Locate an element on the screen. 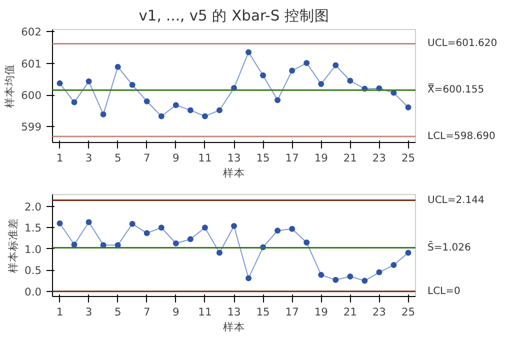 Image resolution: width=506 pixels, height=341 pixels. ref-line-label: LCL=598.690 is located at coordinates (462, 136).